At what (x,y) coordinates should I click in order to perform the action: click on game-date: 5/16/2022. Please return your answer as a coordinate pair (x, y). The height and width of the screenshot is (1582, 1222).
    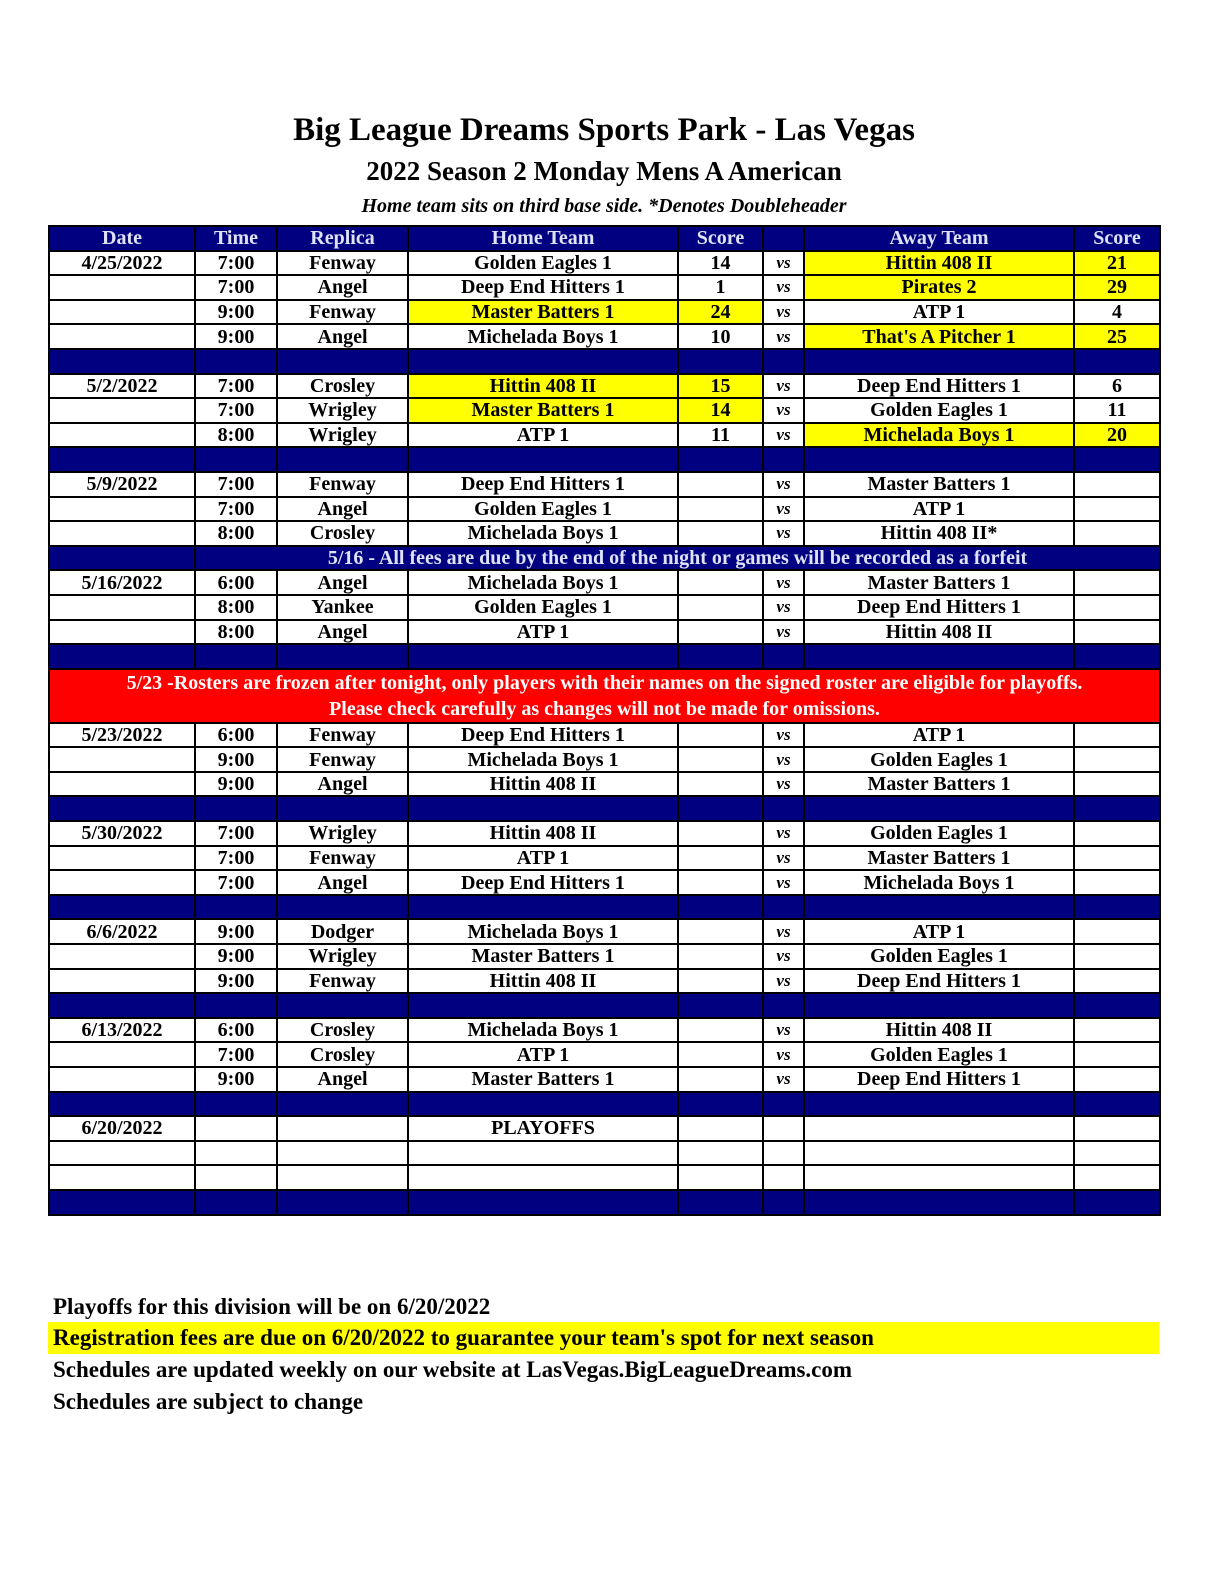
    Looking at the image, I should click on (122, 582).